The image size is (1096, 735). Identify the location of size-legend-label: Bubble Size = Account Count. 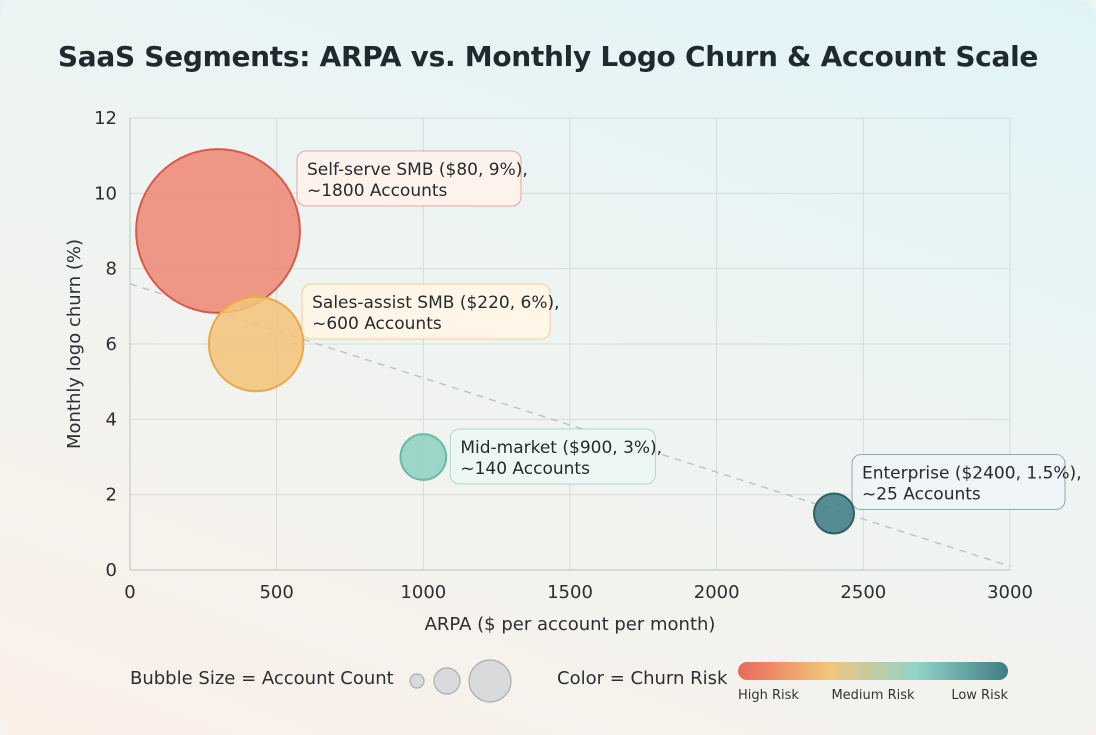
(262, 678).